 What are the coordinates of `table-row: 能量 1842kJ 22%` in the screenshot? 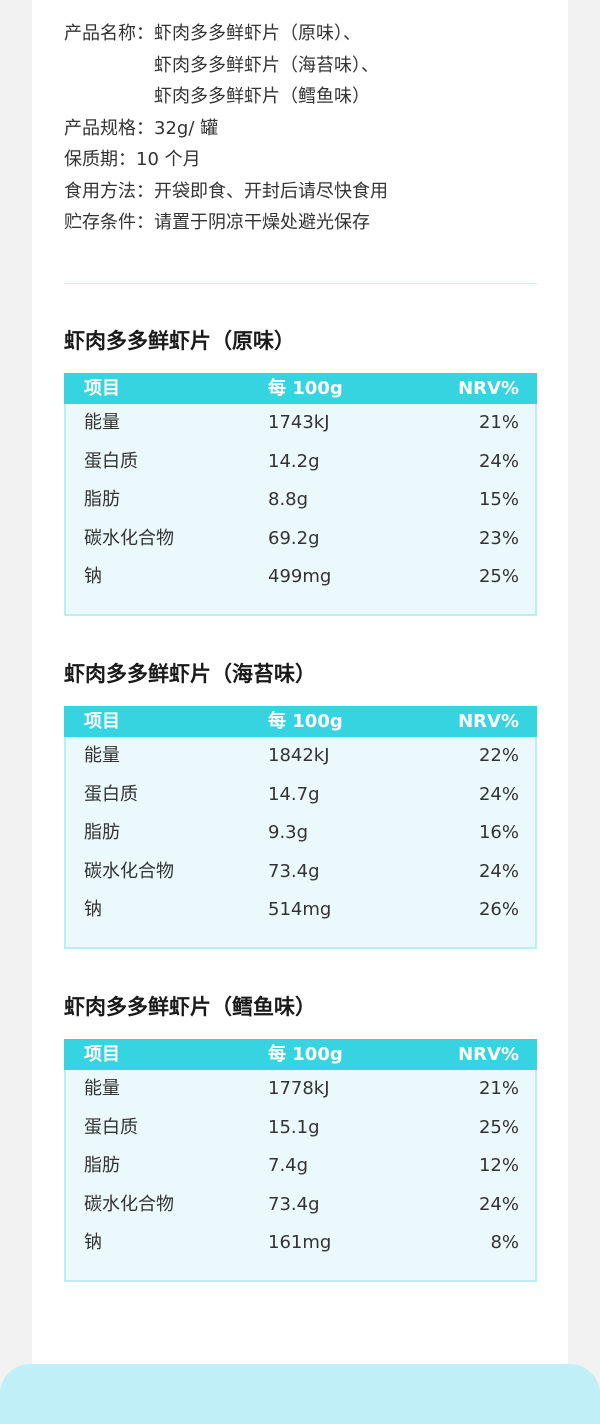 It's located at (300, 756).